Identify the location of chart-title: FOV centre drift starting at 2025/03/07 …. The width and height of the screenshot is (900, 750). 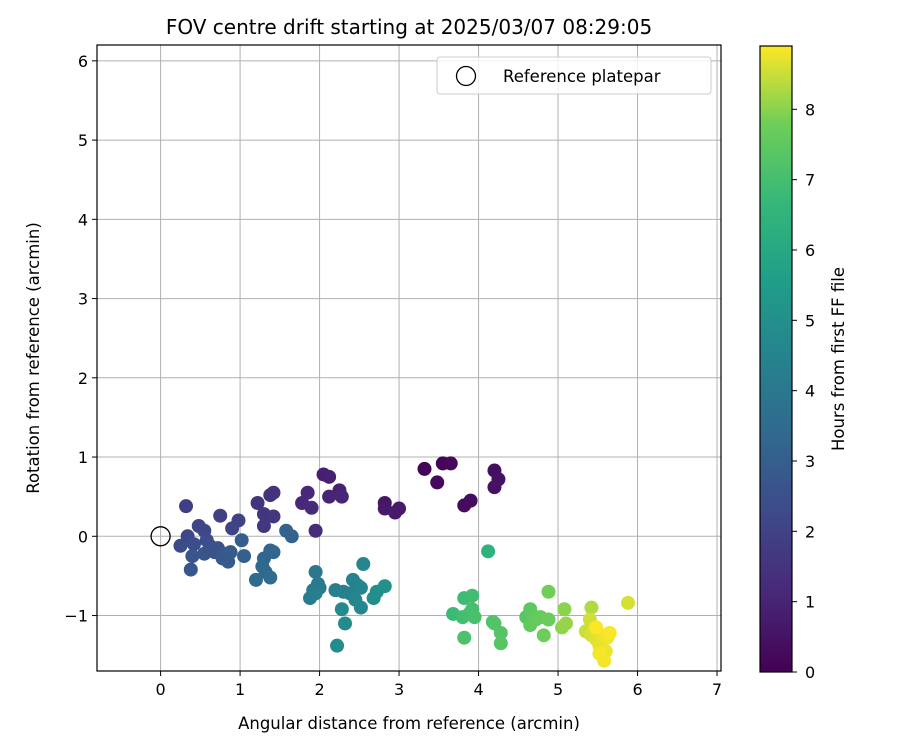
(409, 27).